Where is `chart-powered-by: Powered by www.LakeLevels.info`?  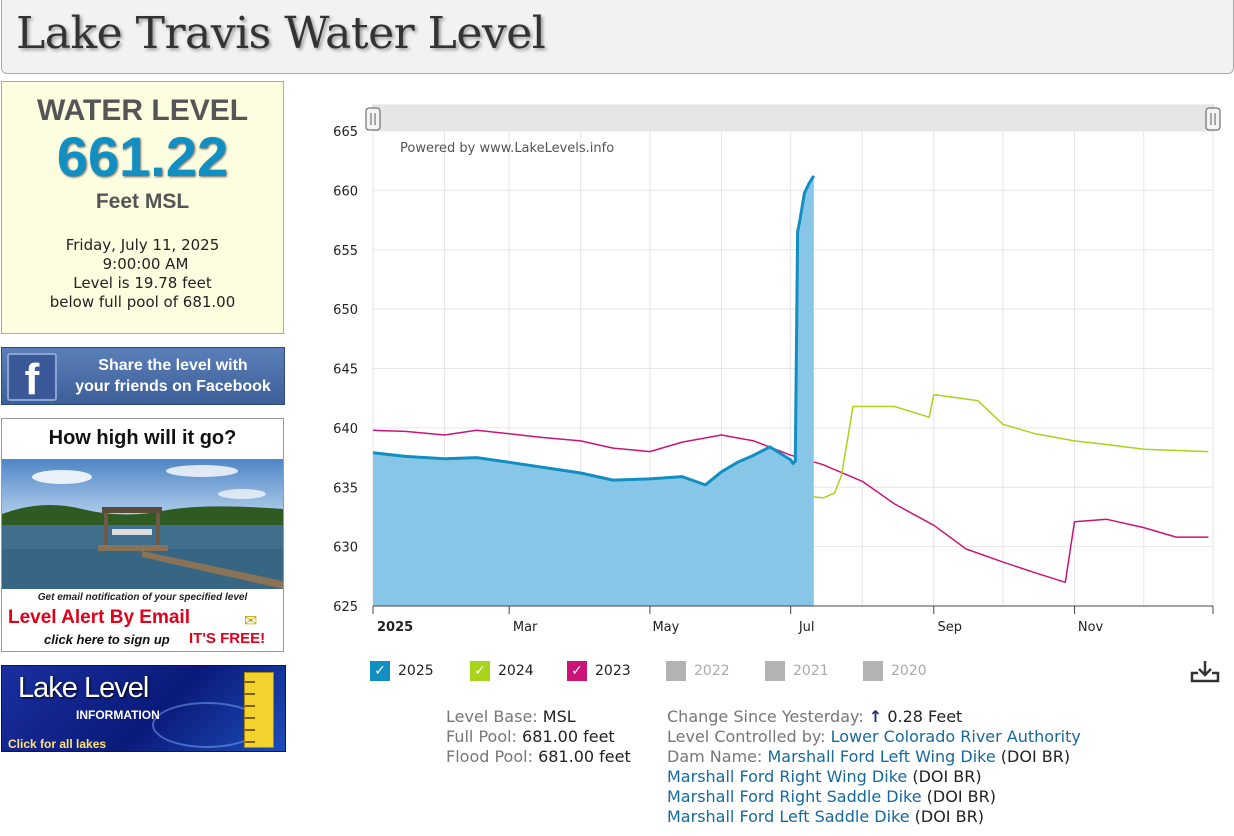 chart-powered-by: Powered by www.LakeLevels.info is located at coordinates (507, 148).